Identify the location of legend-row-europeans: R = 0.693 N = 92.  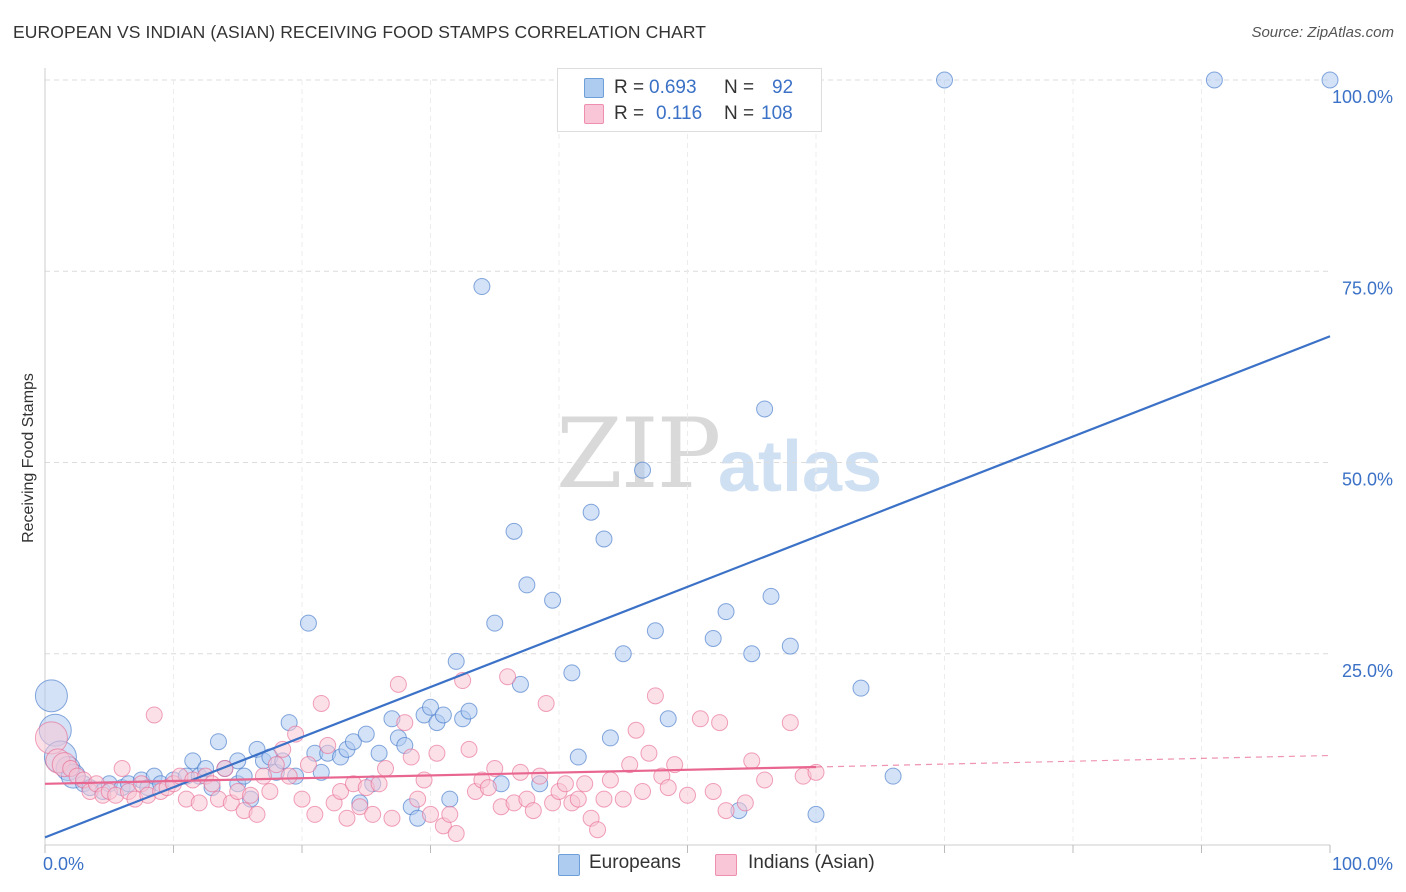
(689, 88).